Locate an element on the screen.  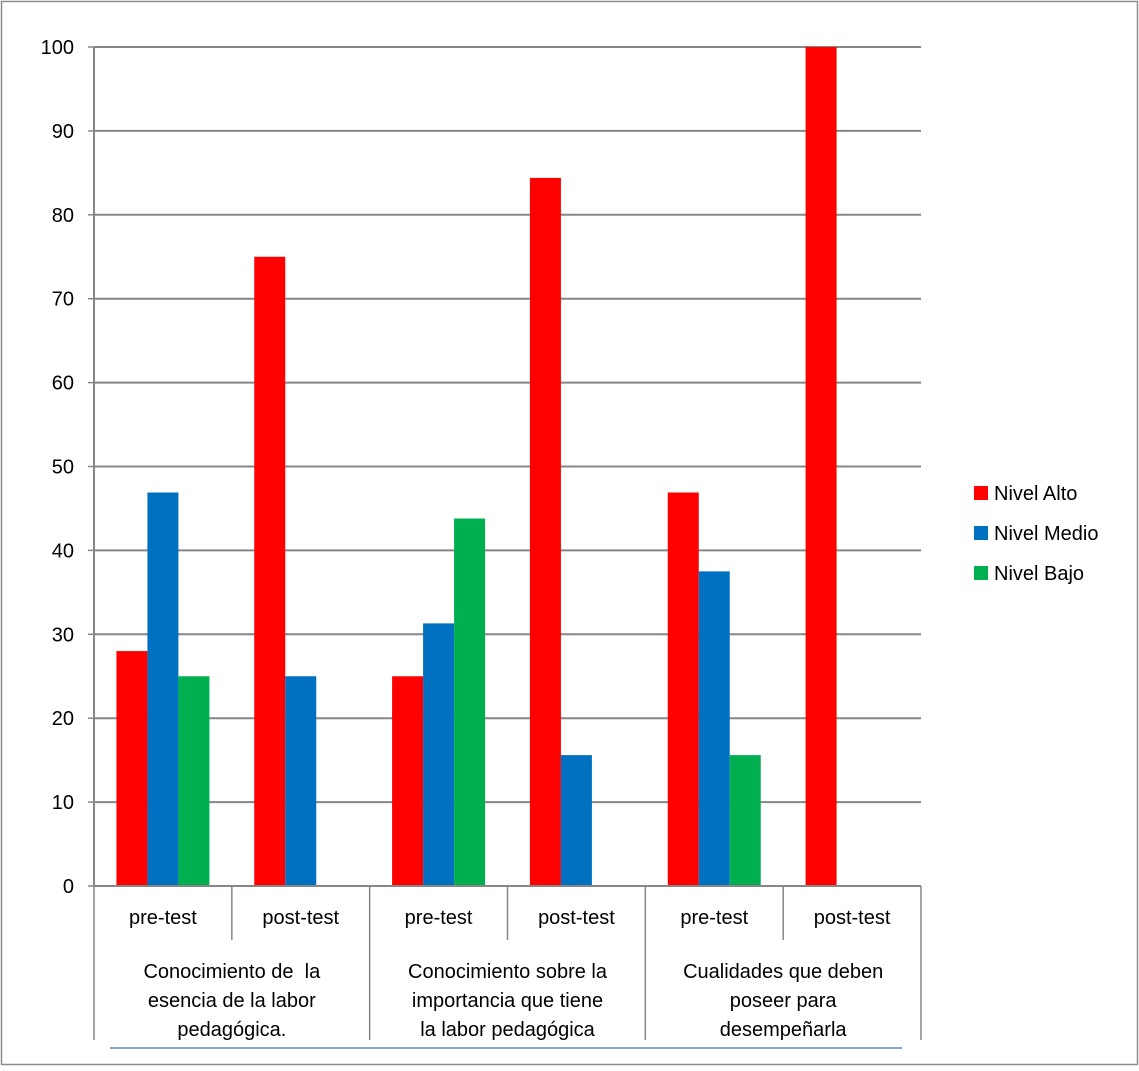
y-tick-label: 0 is located at coordinates (68, 887).